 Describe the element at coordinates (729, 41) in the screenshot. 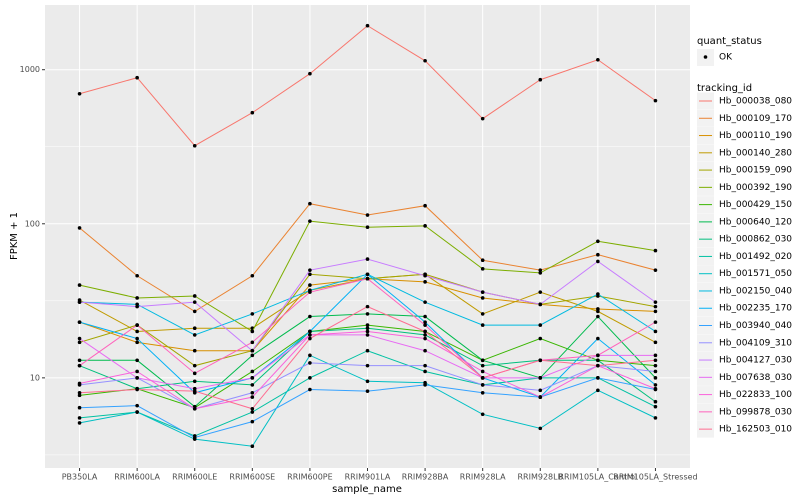

I see `legend-title: quant_status` at that location.